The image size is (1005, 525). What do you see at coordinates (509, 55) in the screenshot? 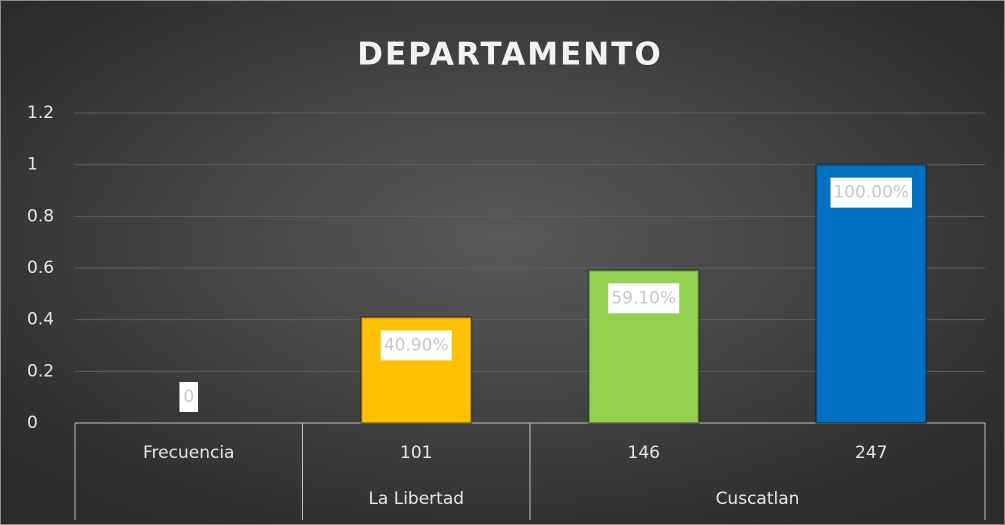
I see `chart-title: DEPARTAMENTO` at bounding box center [509, 55].